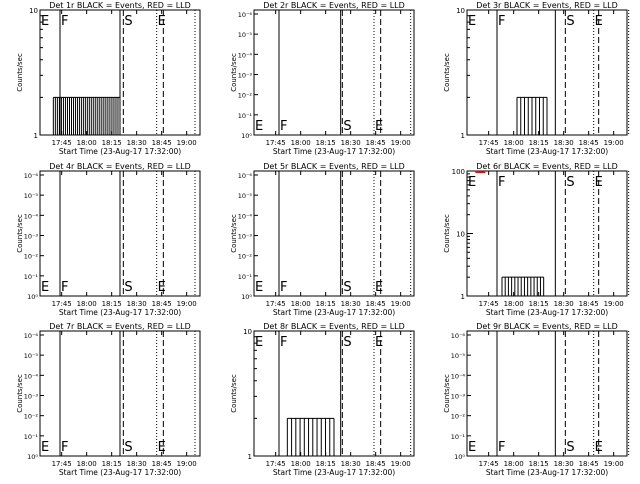  Describe the element at coordinates (120, 5) in the screenshot. I see `panel-title: Det 1r BLACK = Events, RED = LLD` at that location.